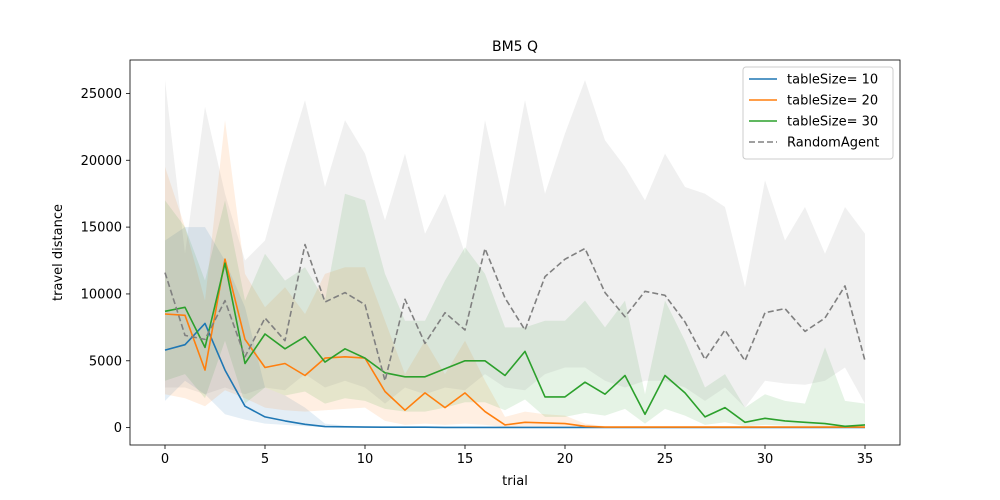 Image resolution: width=1000 pixels, height=500 pixels. I want to click on legend-label: tableSize= 30, so click(832, 122).